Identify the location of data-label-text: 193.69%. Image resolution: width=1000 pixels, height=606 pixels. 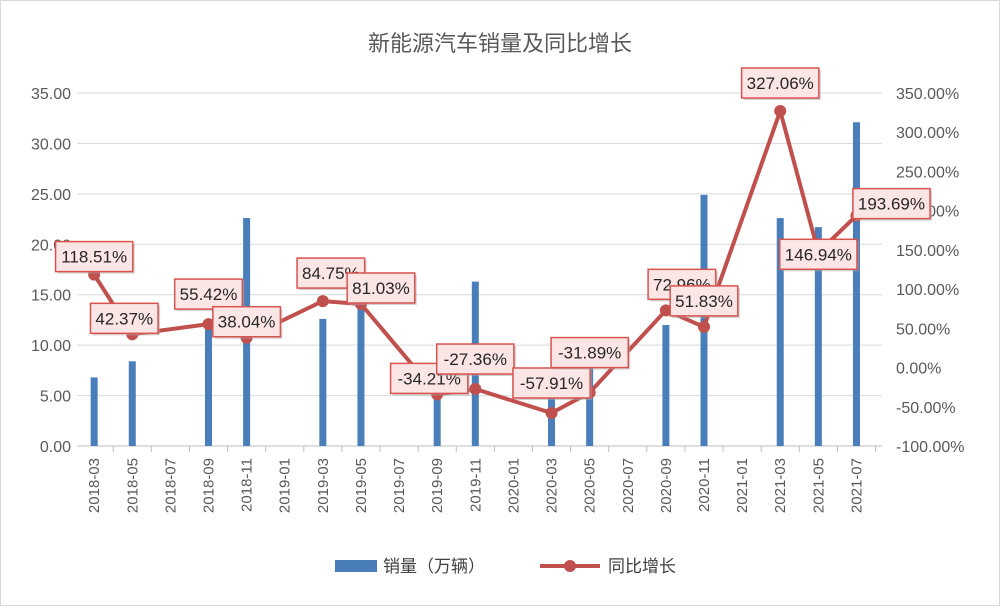
(891, 204).